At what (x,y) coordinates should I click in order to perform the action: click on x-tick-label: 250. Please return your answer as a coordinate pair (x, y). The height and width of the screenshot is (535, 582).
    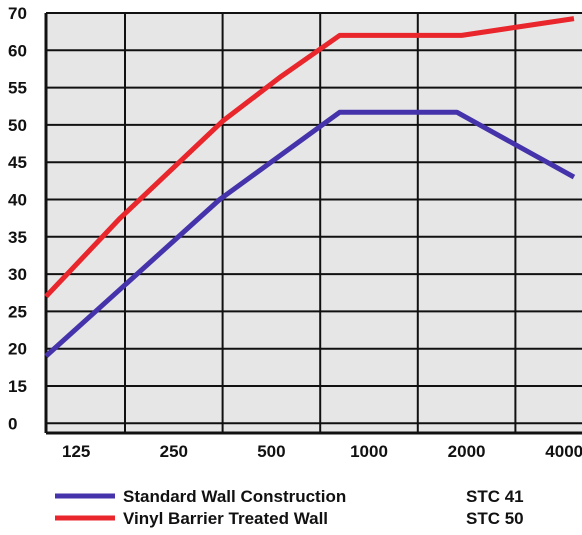
    Looking at the image, I should click on (174, 451).